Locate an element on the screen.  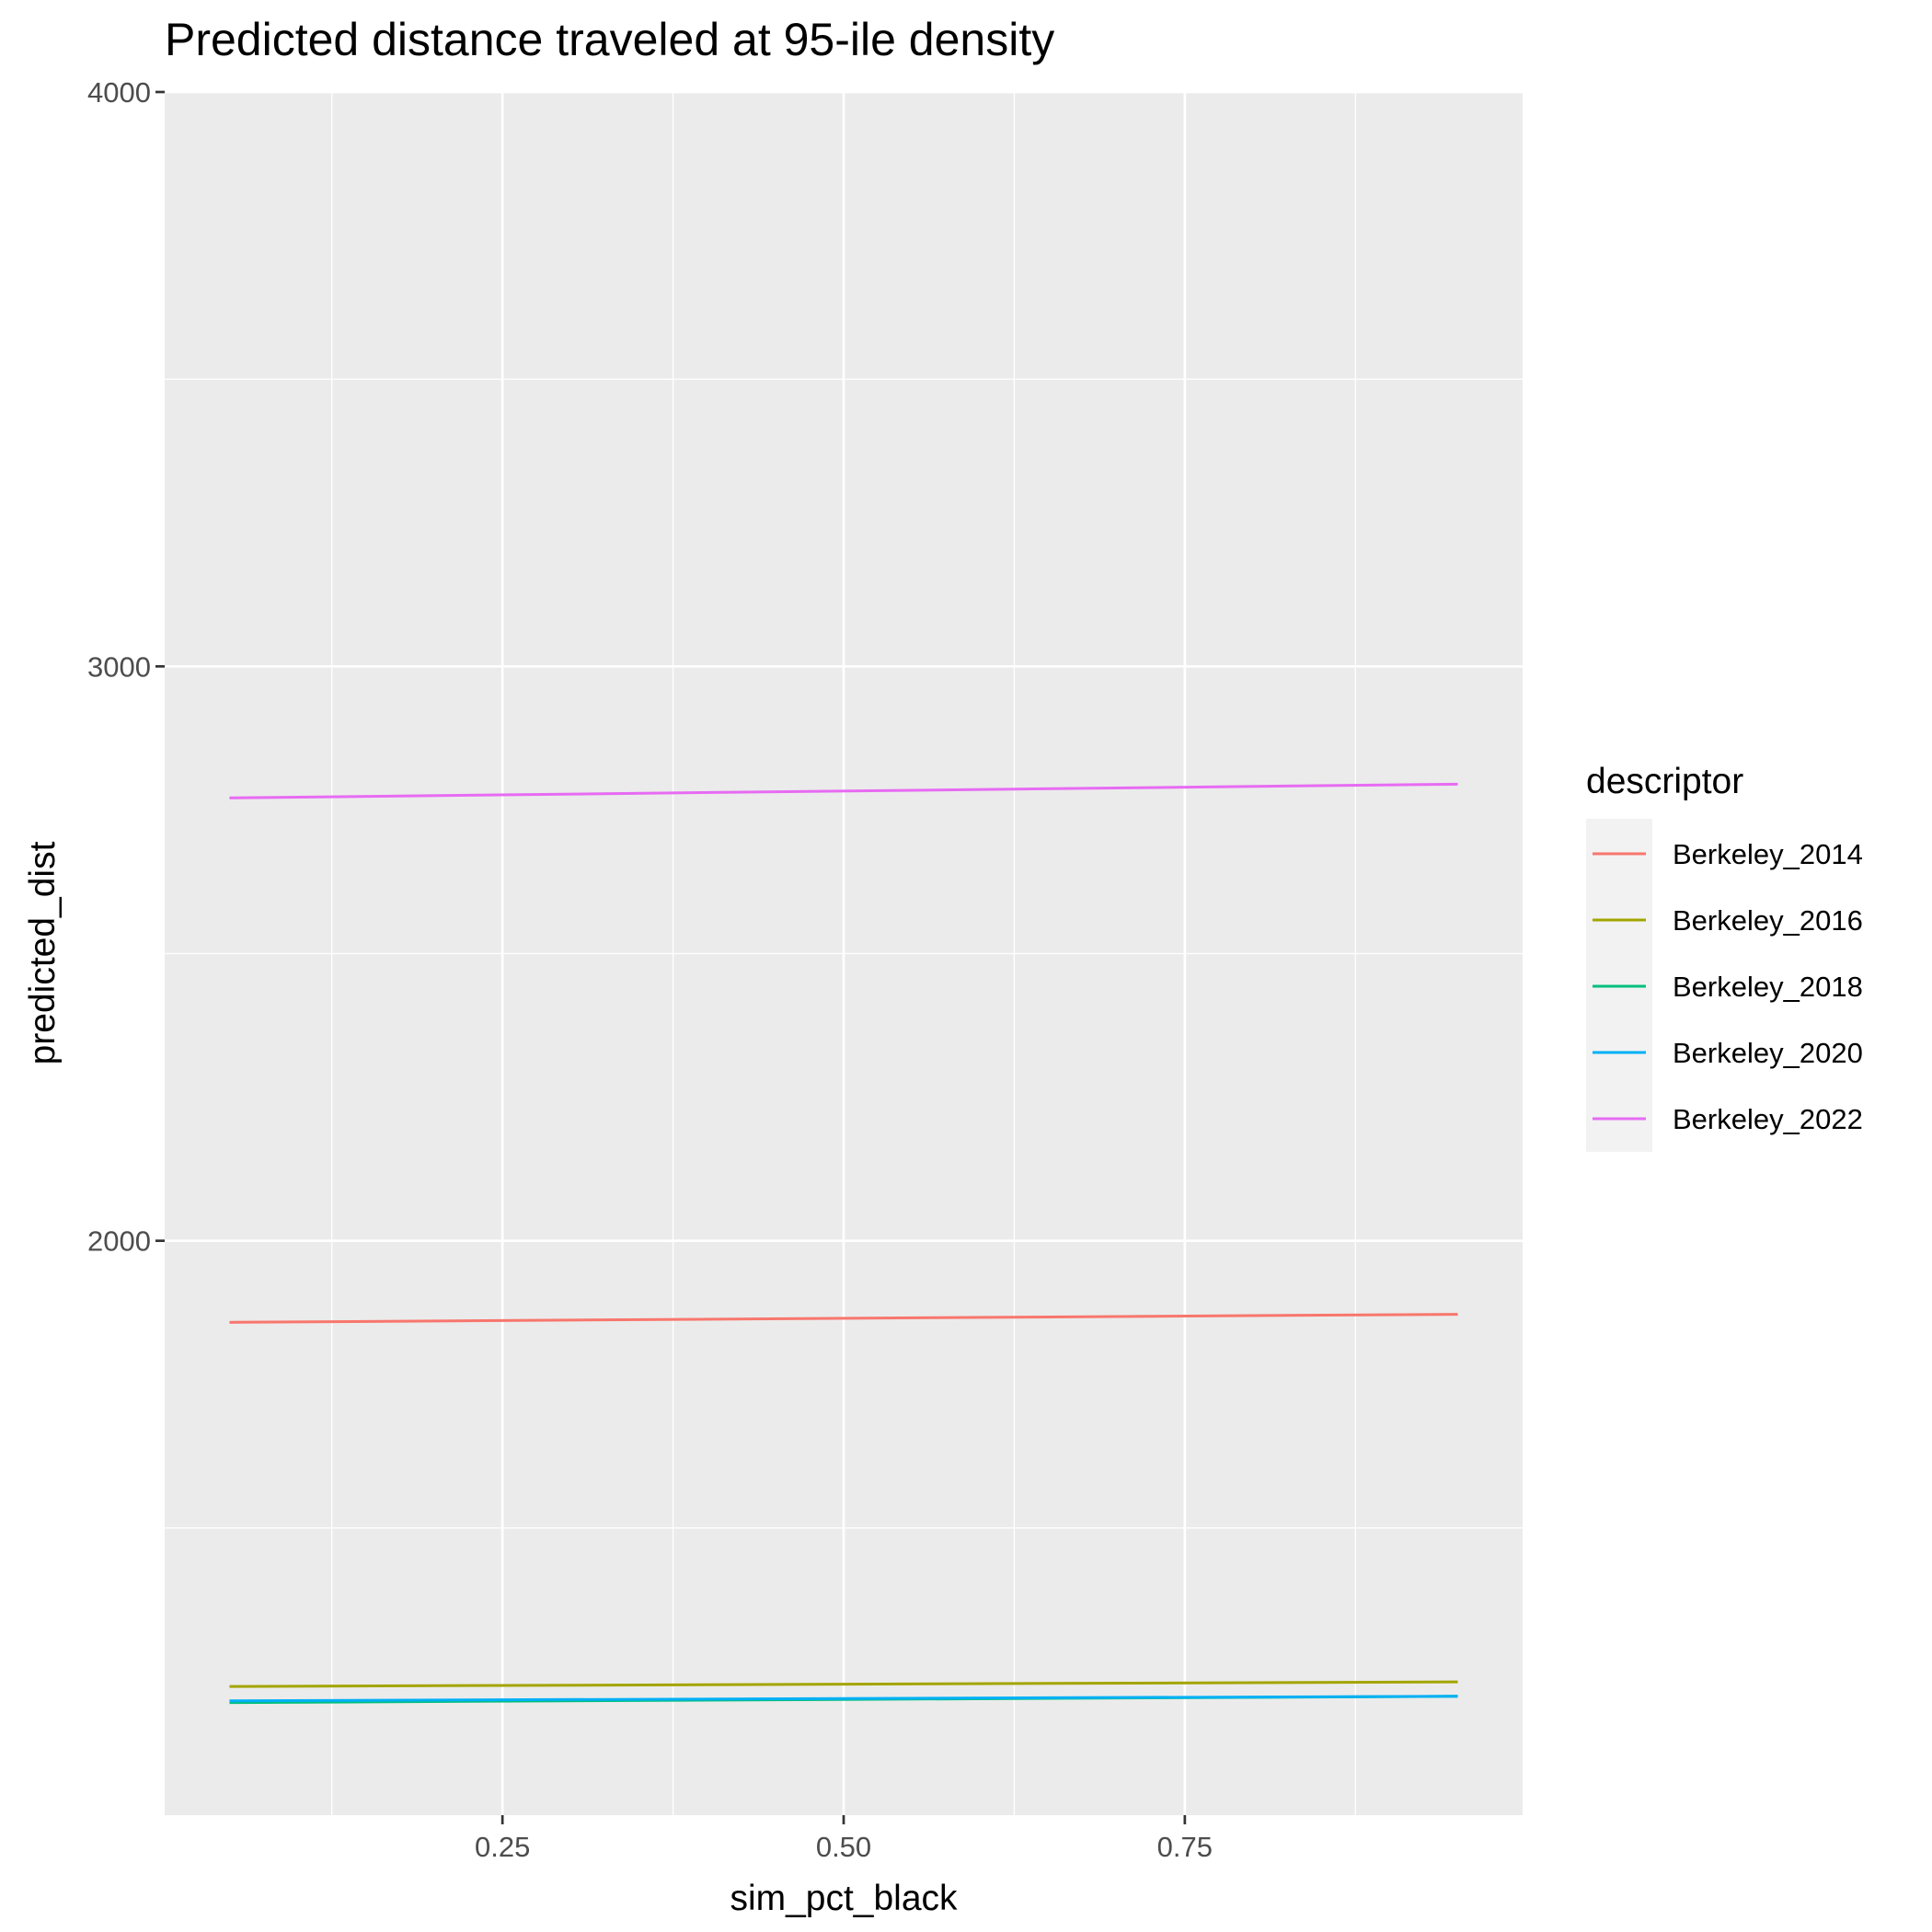
legend-label: Berkeley_2018 is located at coordinates (1768, 987).